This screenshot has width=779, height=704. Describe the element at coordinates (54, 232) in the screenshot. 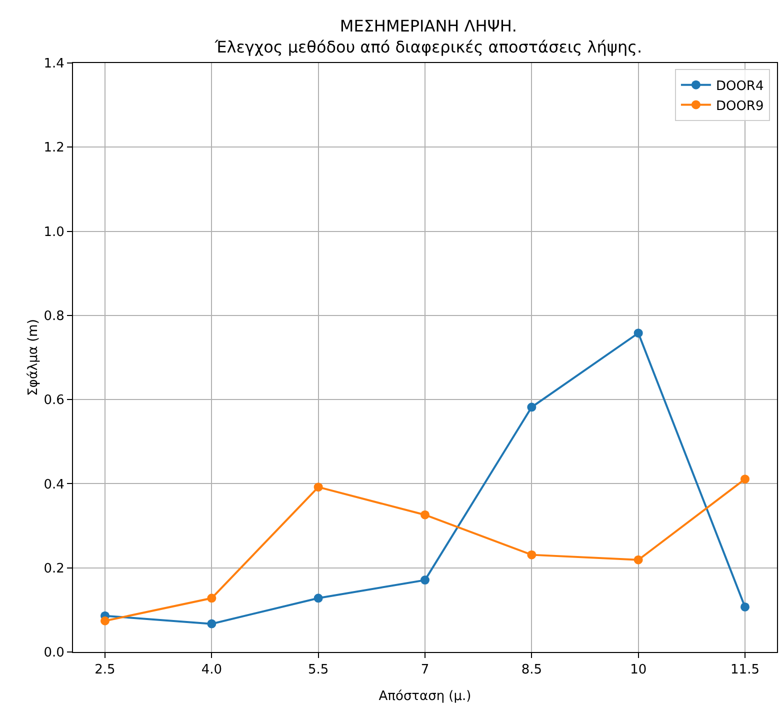

I see `y-tick-label: 1.0` at that location.